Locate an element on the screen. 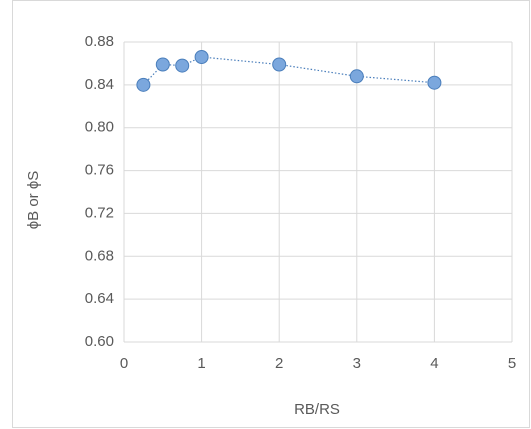 The height and width of the screenshot is (429, 531). y-tick-label: 0.84 is located at coordinates (99, 84).